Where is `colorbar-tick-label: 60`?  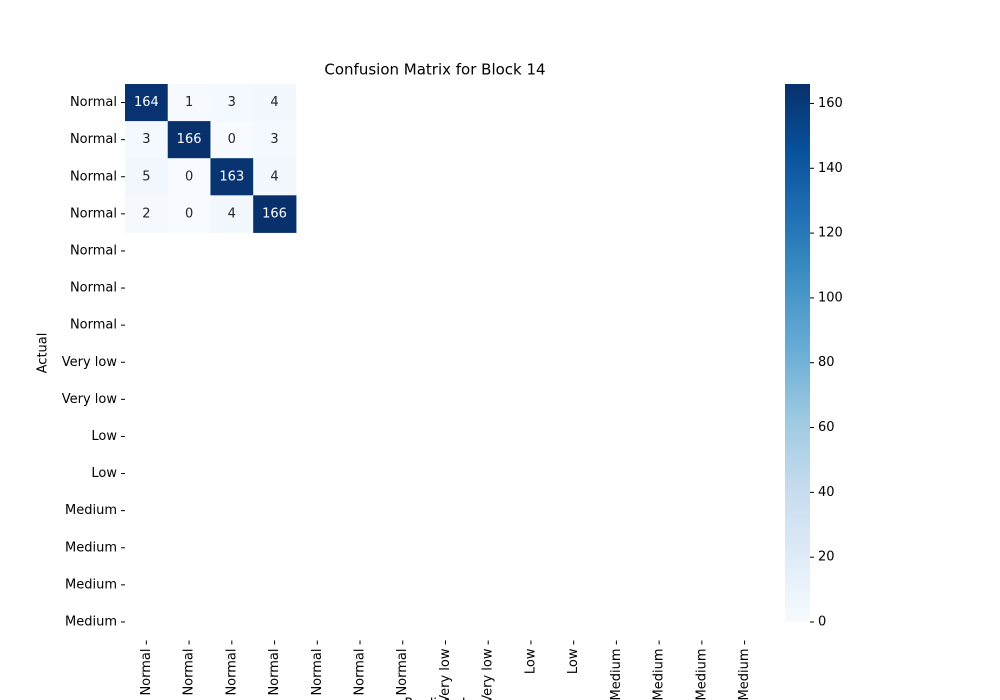 colorbar-tick-label: 60 is located at coordinates (826, 427).